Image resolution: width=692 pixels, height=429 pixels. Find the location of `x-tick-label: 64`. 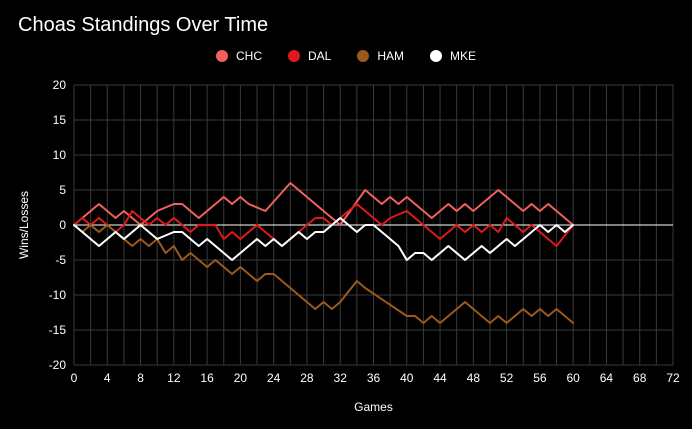

x-tick-label: 64 is located at coordinates (607, 378).